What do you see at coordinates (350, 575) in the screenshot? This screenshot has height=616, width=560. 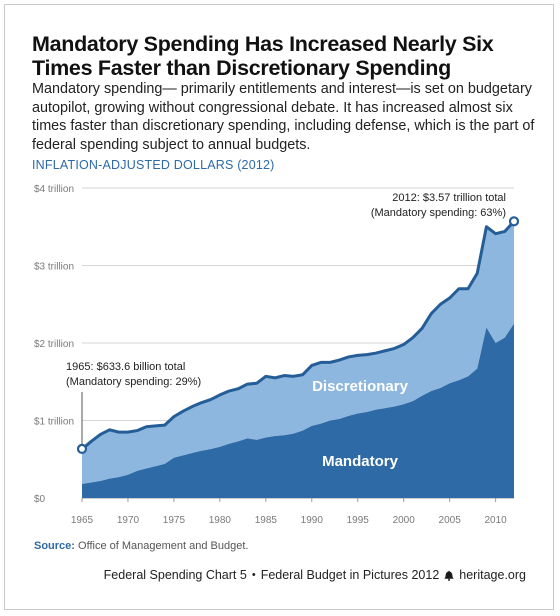 I see `footer-publication: Federal Budget in Pictures 2012` at bounding box center [350, 575].